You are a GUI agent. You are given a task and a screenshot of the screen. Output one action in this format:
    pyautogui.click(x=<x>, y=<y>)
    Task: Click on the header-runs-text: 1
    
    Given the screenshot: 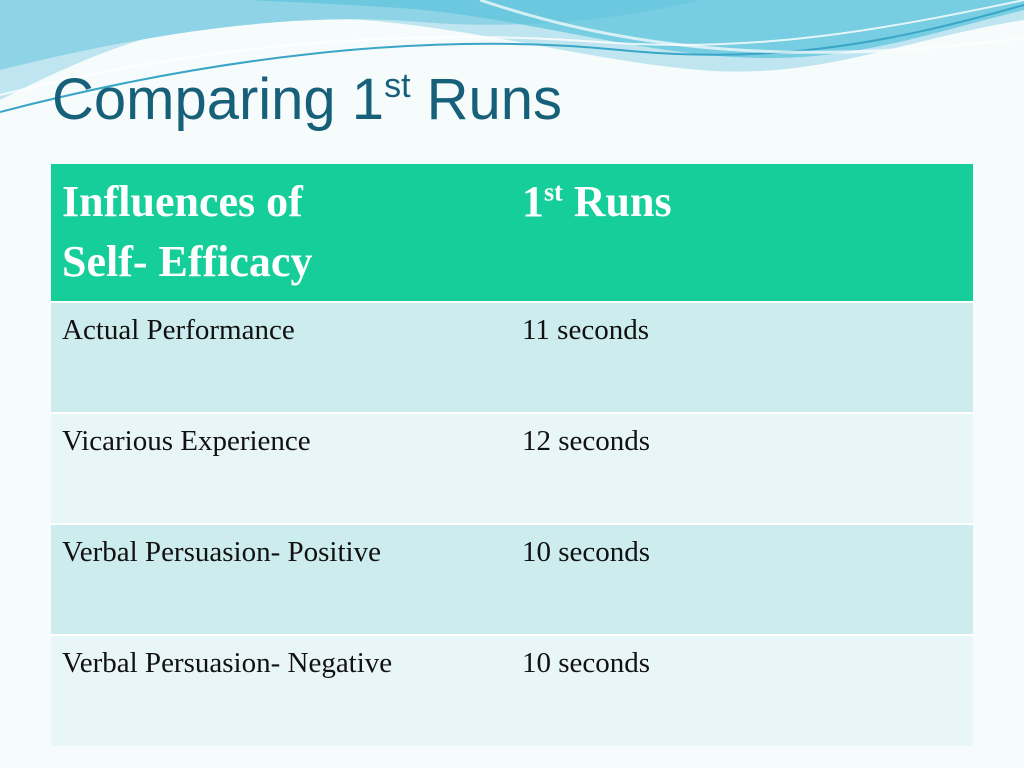 What is the action you would take?
    pyautogui.click(x=533, y=201)
    